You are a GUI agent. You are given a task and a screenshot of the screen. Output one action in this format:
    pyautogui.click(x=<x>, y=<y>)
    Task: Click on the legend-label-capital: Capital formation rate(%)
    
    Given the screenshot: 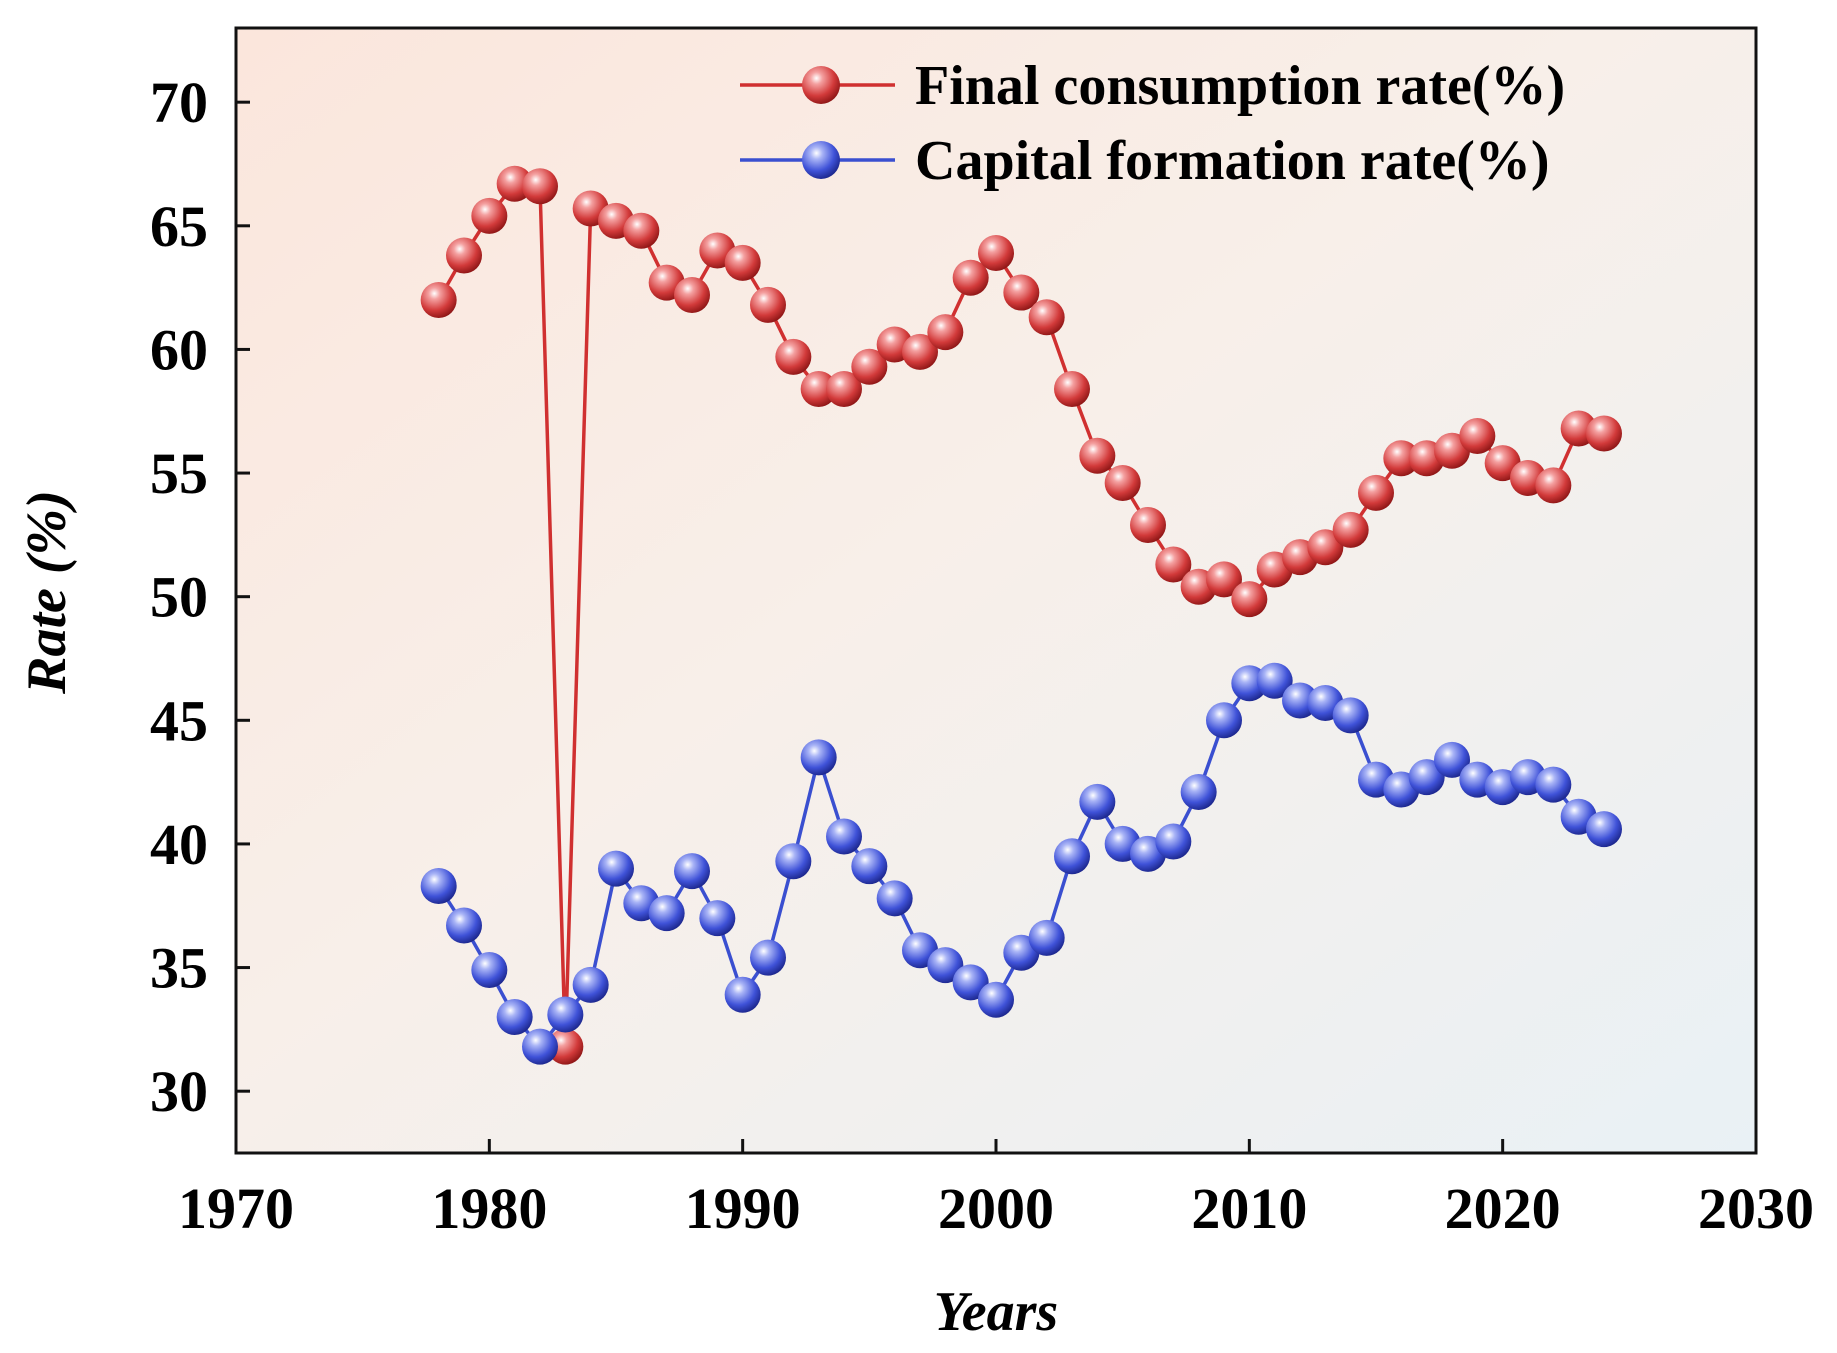 What is the action you would take?
    pyautogui.click(x=1232, y=161)
    